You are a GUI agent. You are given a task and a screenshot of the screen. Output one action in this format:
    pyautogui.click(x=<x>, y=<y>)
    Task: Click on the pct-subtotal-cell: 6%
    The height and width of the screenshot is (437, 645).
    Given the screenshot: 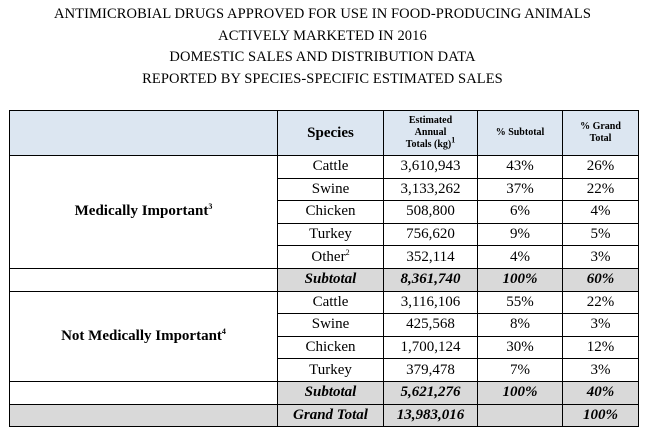 What is the action you would take?
    pyautogui.click(x=520, y=212)
    